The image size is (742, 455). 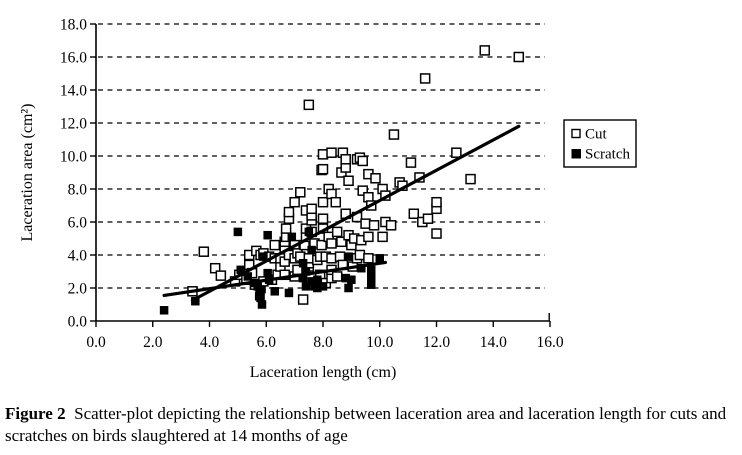 What do you see at coordinates (73, 25) in the screenshot?
I see `y-tick-label: 18.0` at bounding box center [73, 25].